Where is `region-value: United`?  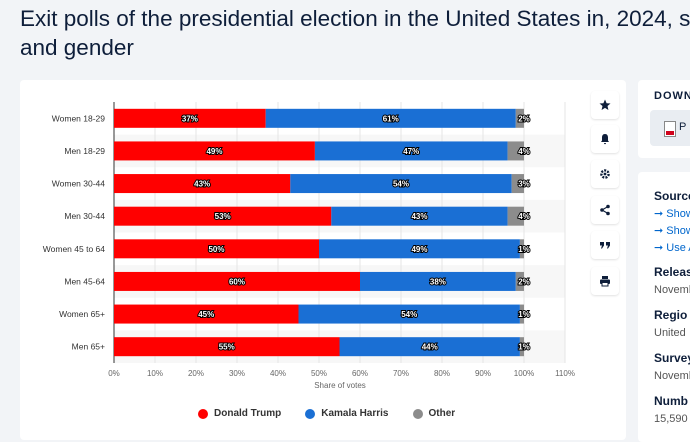
region-value: United is located at coordinates (670, 333).